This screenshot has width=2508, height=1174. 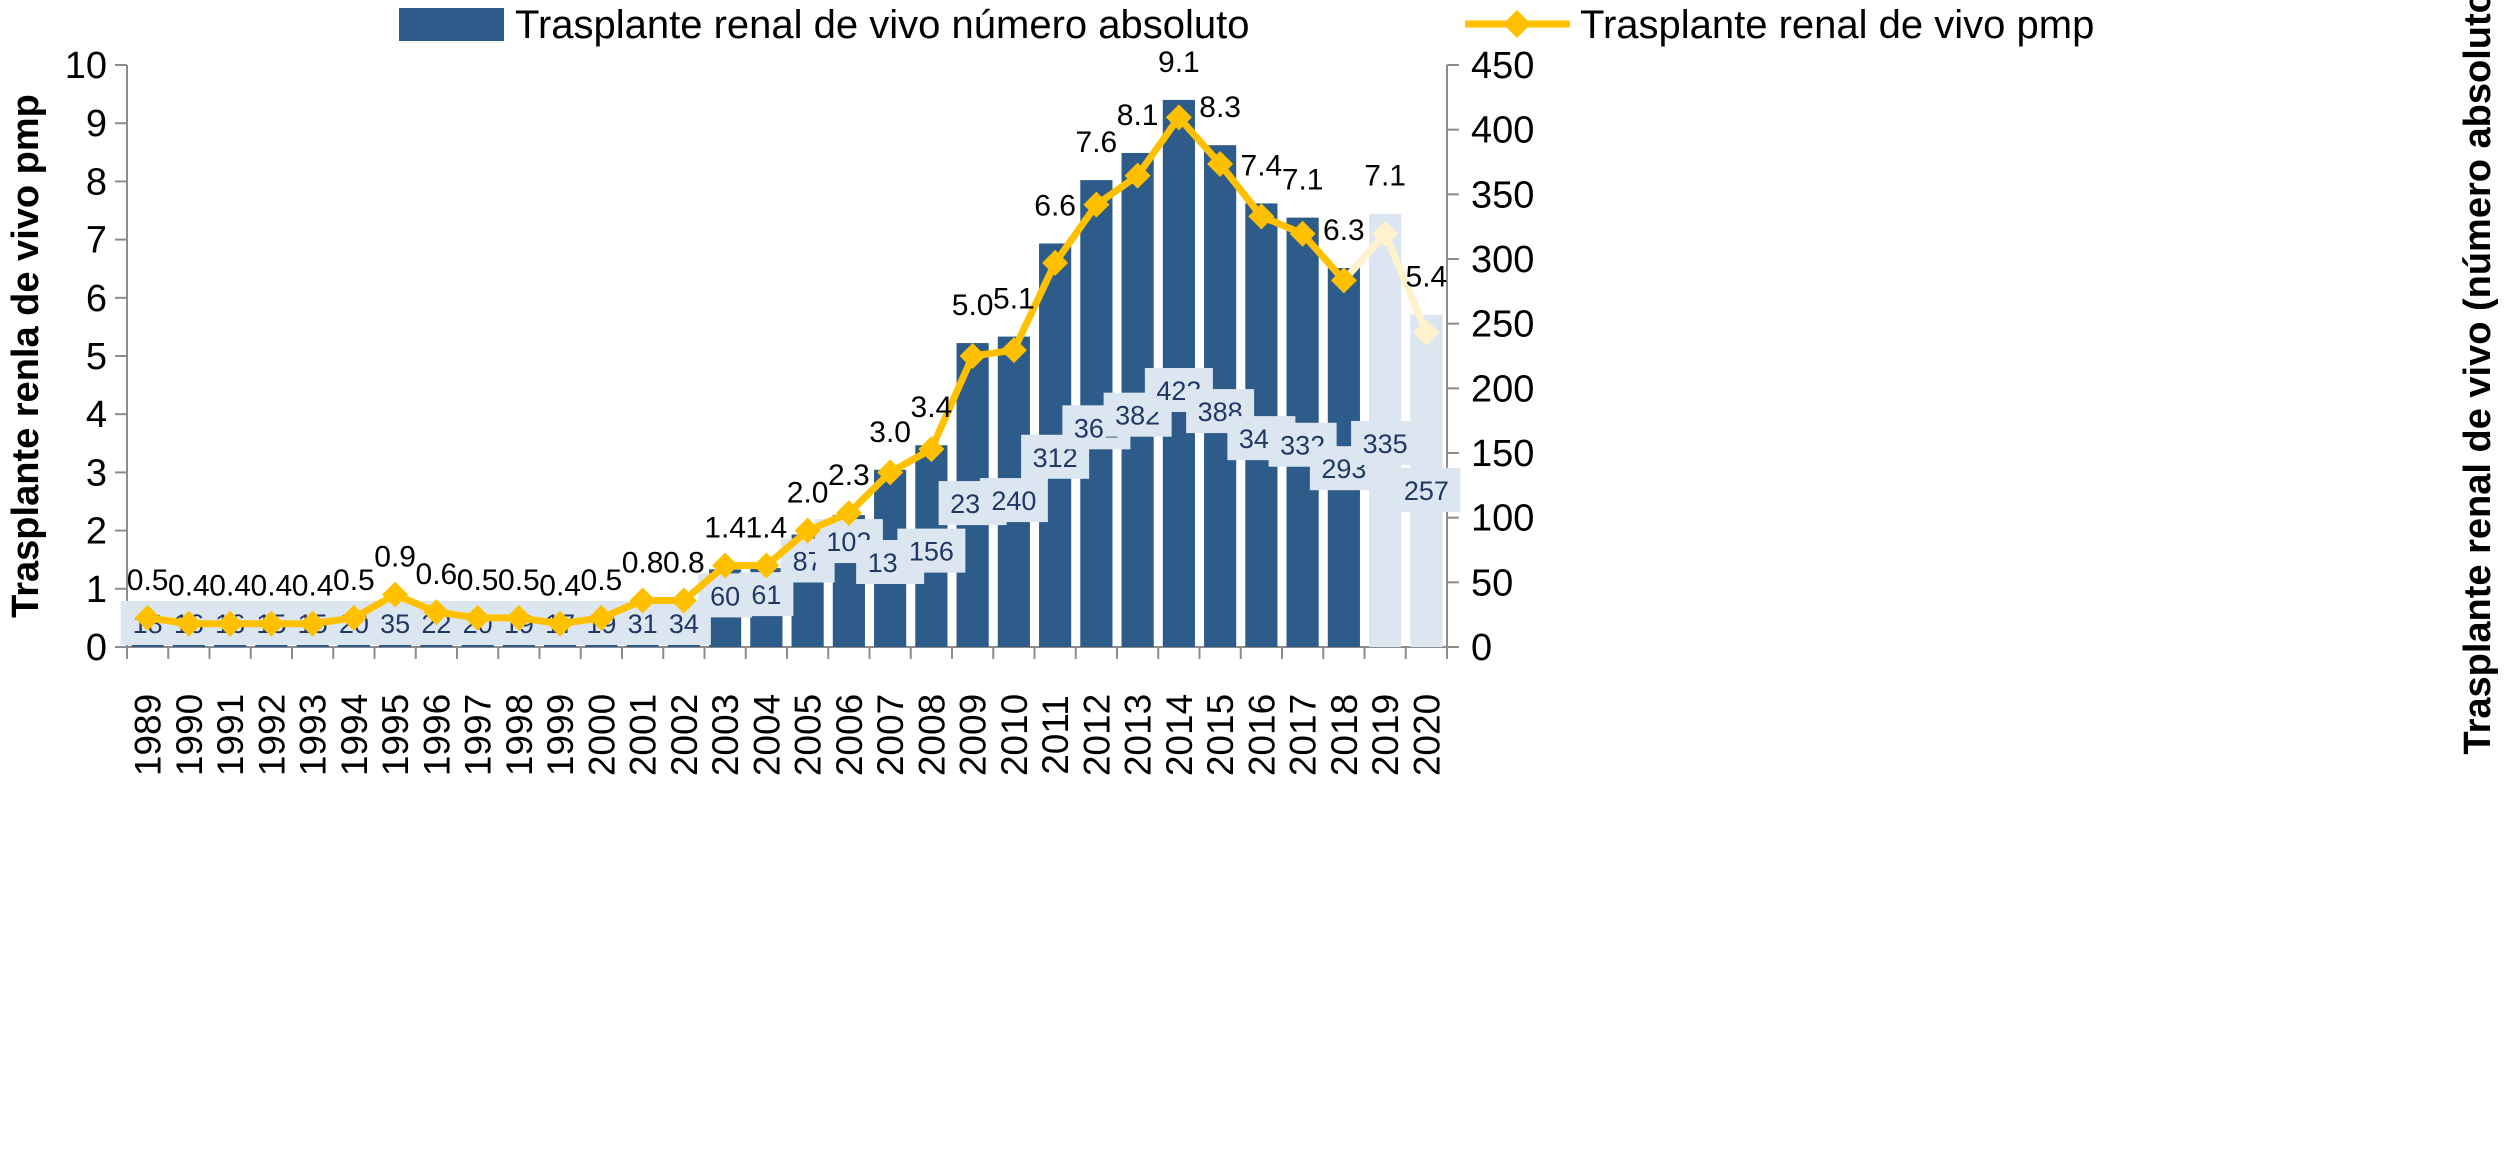 I want to click on right-y-tick-label: 400, so click(x=1502, y=131).